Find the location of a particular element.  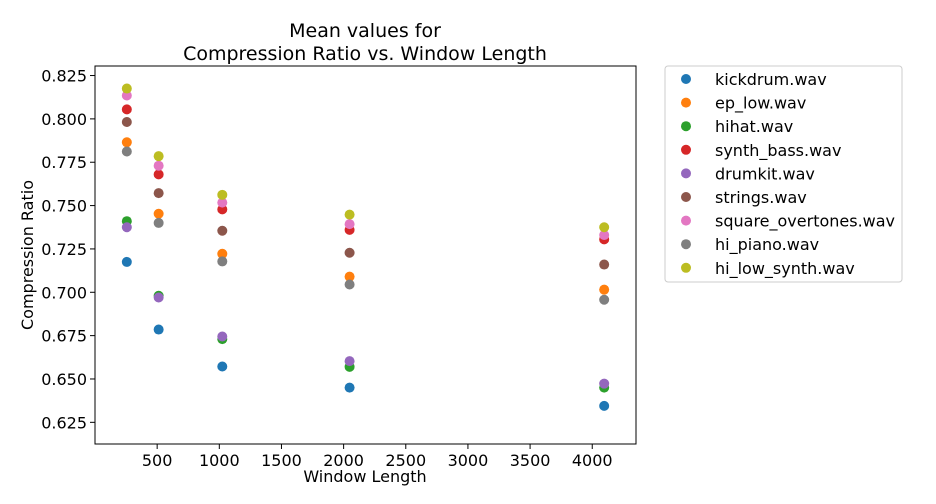

legend-label: kickdrum.wav is located at coordinates (771, 79).